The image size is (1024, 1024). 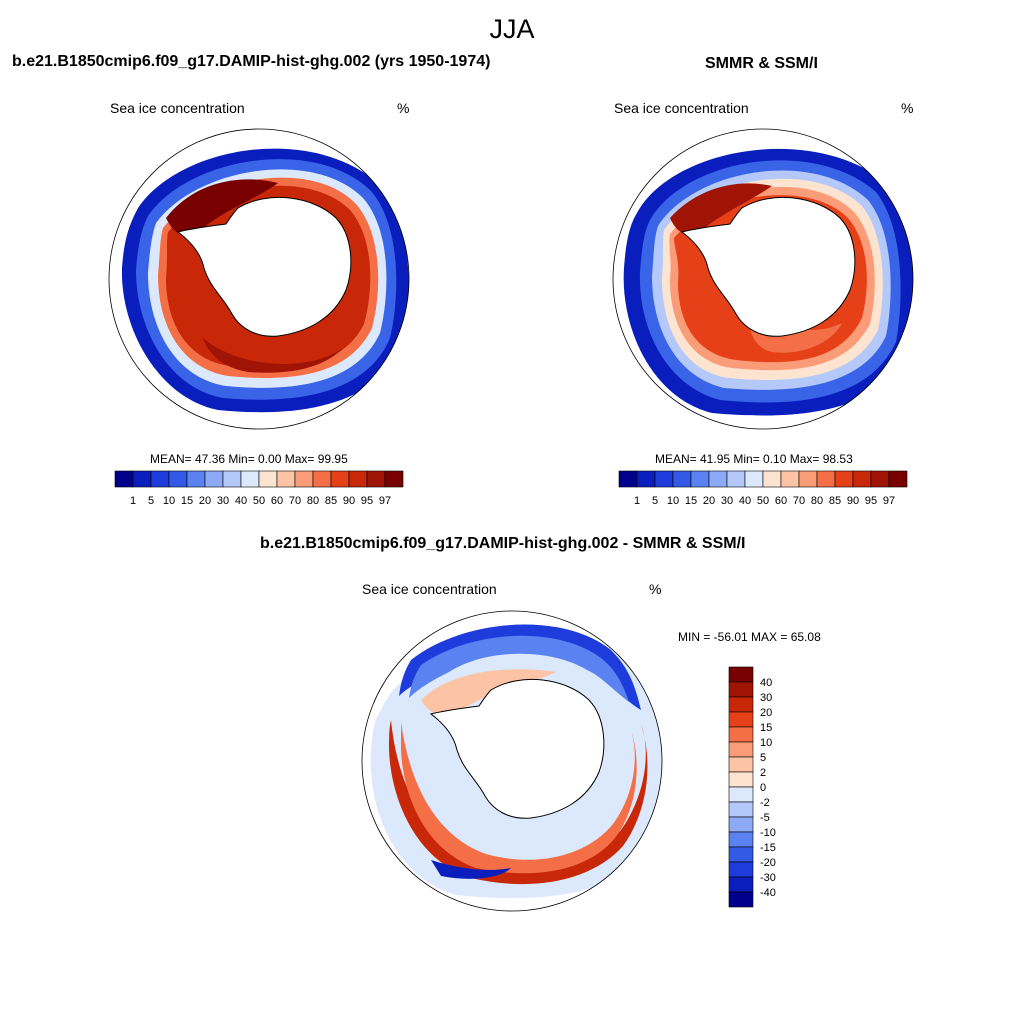 What do you see at coordinates (763, 758) in the screenshot?
I see `diff-colorbar-tick-label: 5` at bounding box center [763, 758].